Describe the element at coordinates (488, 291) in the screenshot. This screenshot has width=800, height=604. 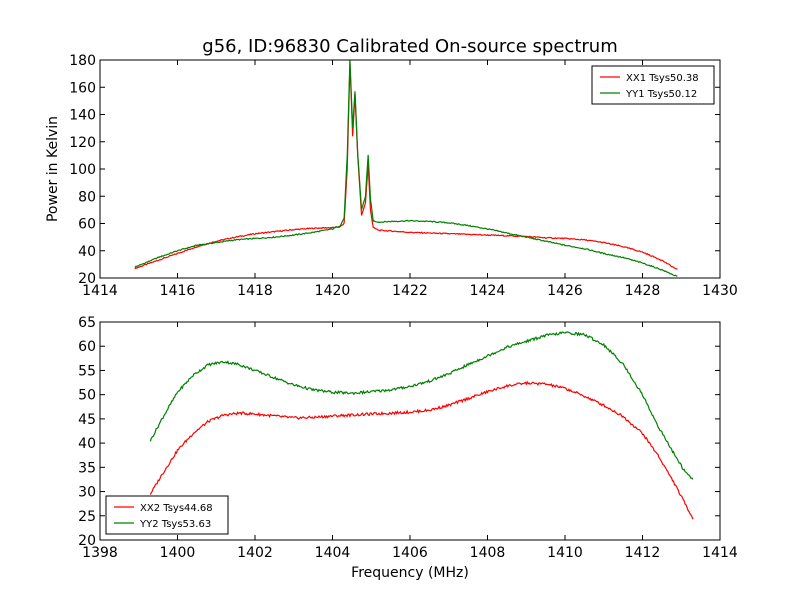
I see `x-tick-label: 1424` at that location.